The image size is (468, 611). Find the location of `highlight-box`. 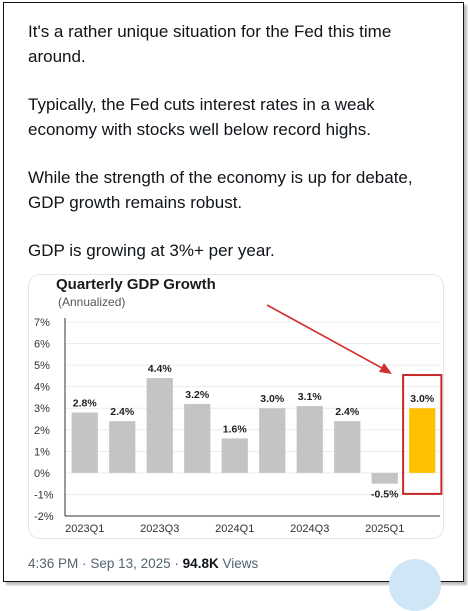

highlight-box is located at coordinates (422, 434).